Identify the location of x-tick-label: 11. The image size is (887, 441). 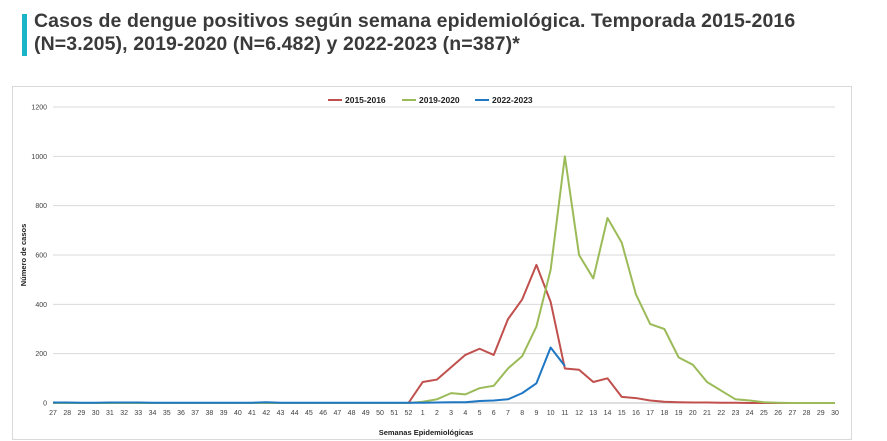
(564, 413).